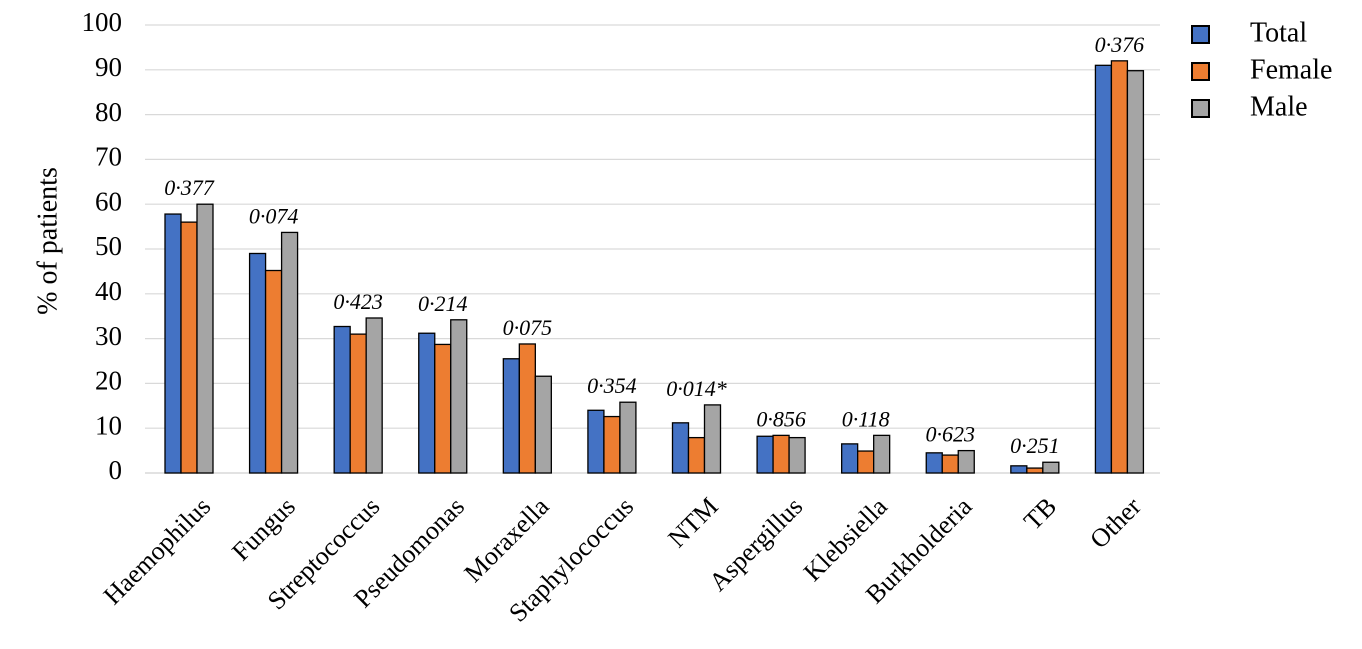  What do you see at coordinates (882, 454) in the screenshot?
I see `bar-male-klebsiella` at bounding box center [882, 454].